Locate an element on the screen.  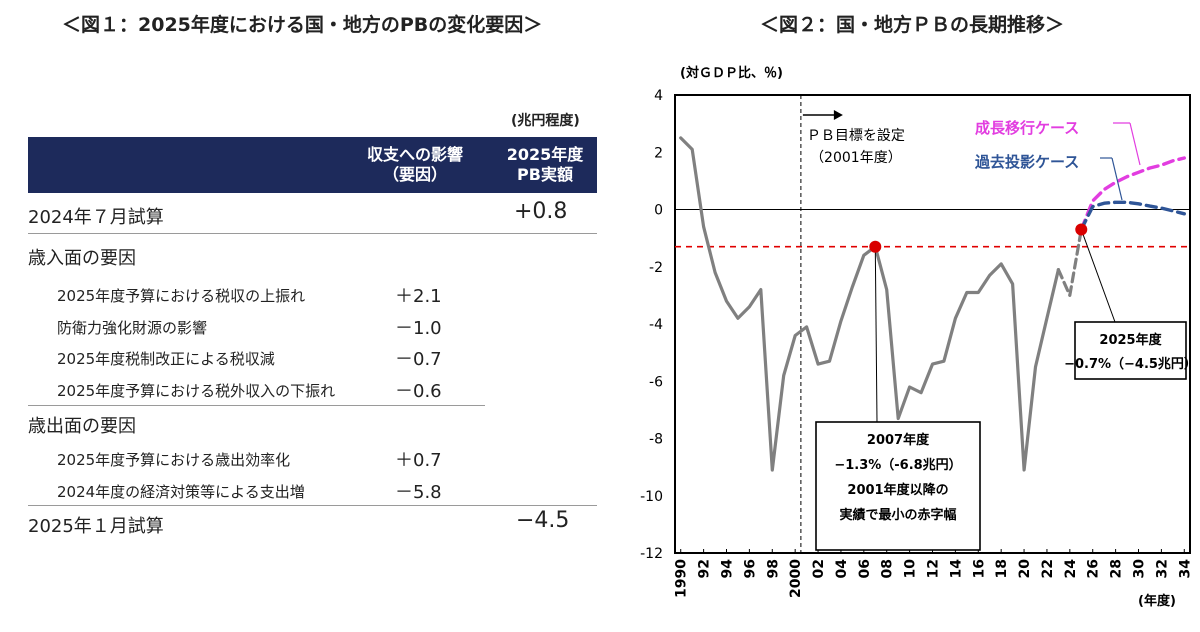
x-tick-label: 16 is located at coordinates (979, 568).